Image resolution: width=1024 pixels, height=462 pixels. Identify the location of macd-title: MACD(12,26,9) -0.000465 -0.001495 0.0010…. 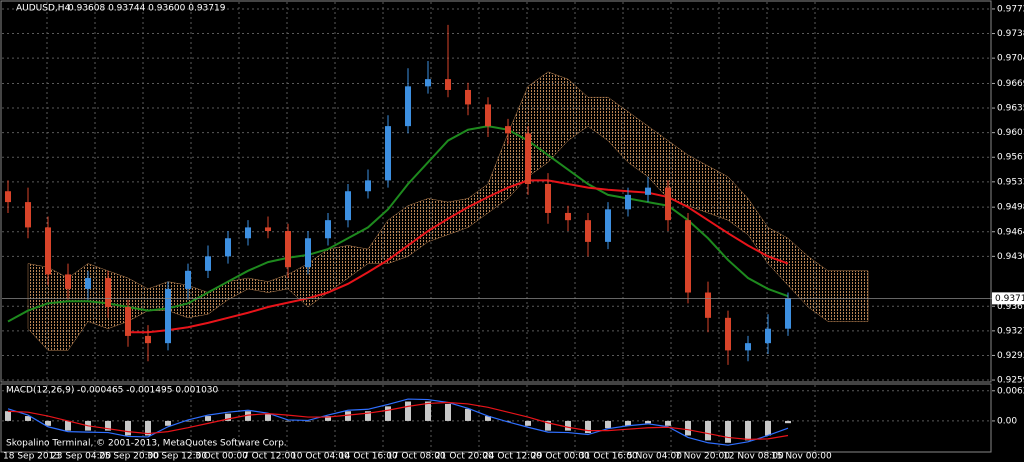
(112, 391).